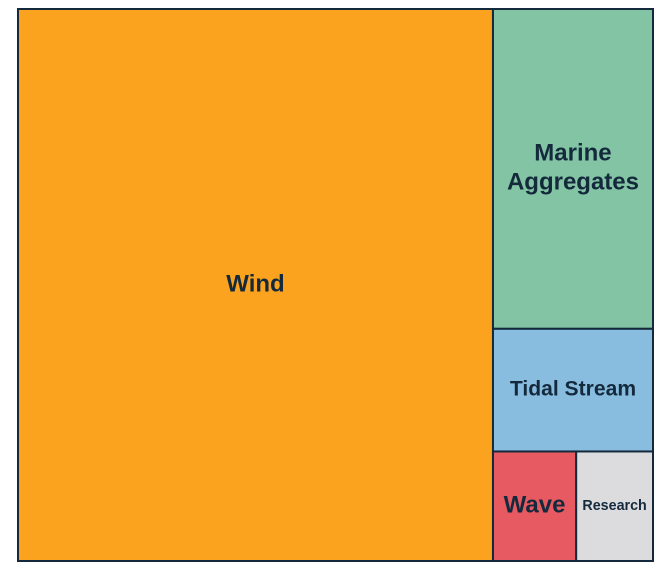  I want to click on tile-label: Wave, so click(535, 505).